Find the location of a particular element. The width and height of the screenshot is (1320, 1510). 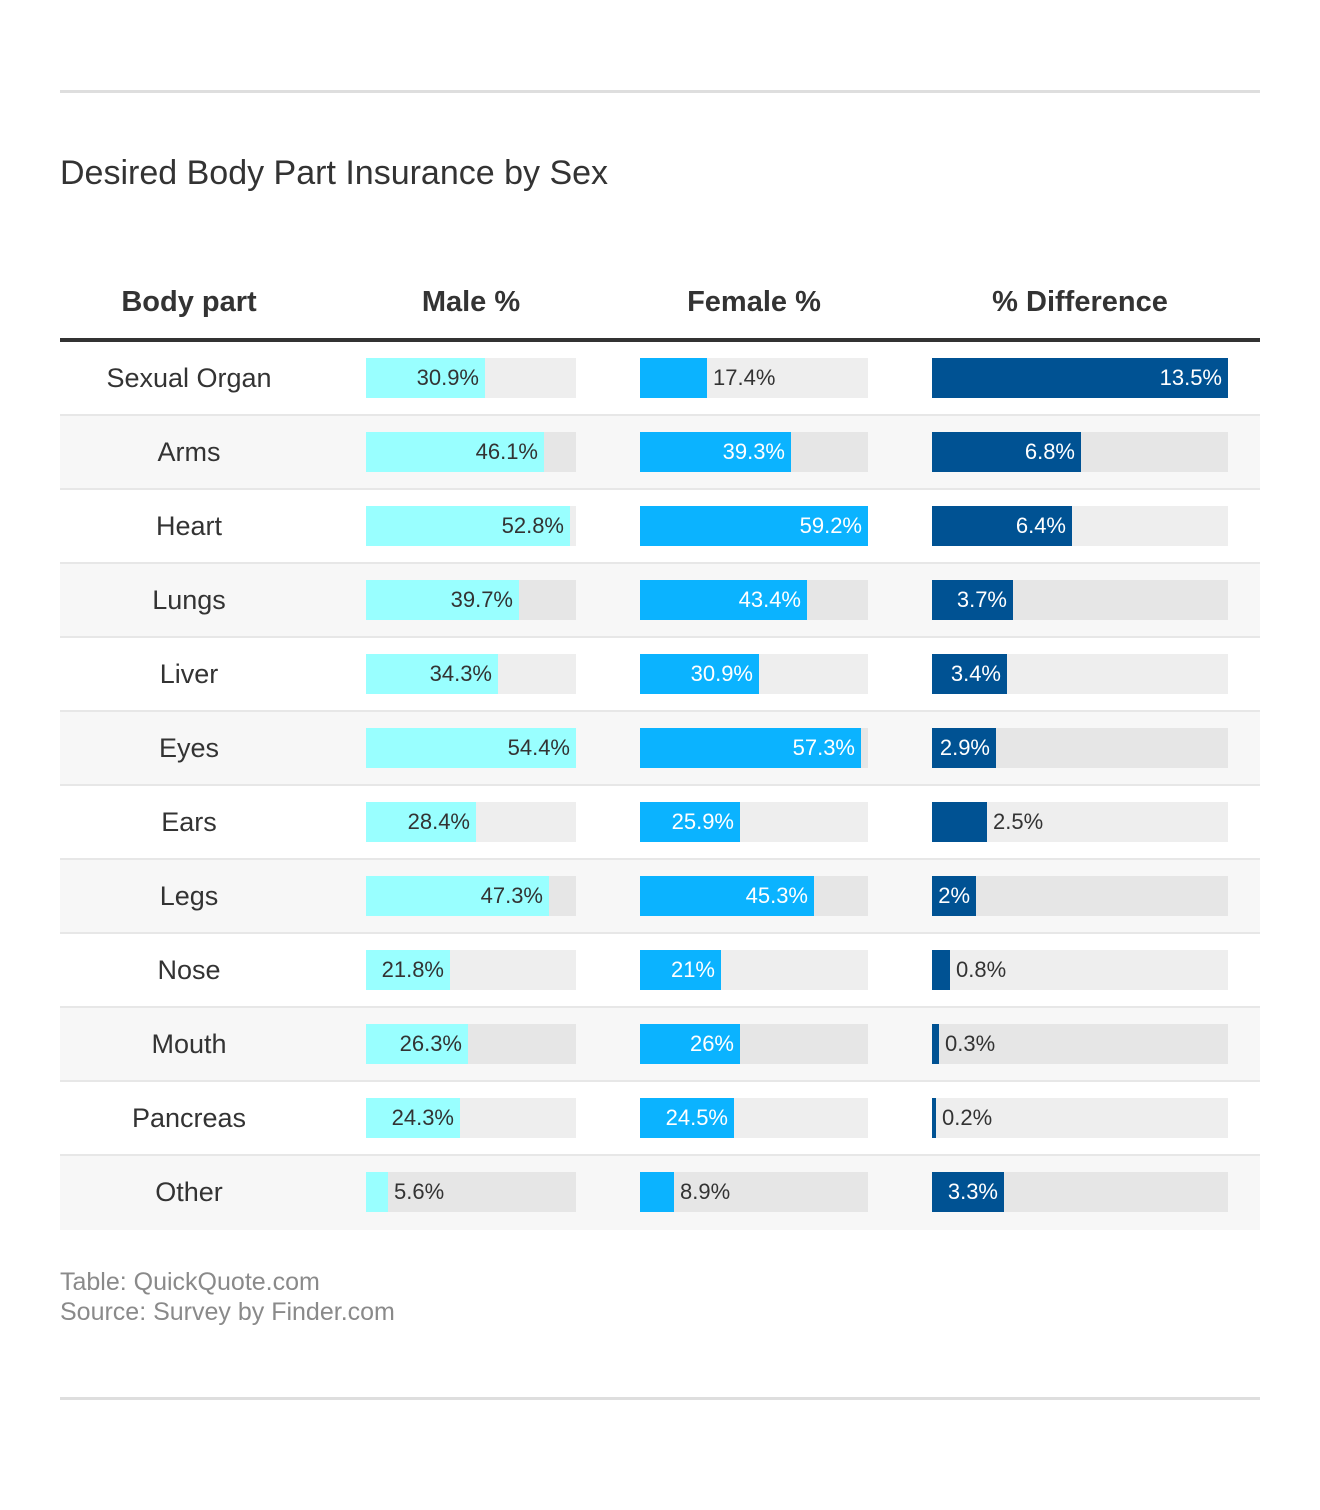

female-value-label: 30.9% is located at coordinates (721, 673).